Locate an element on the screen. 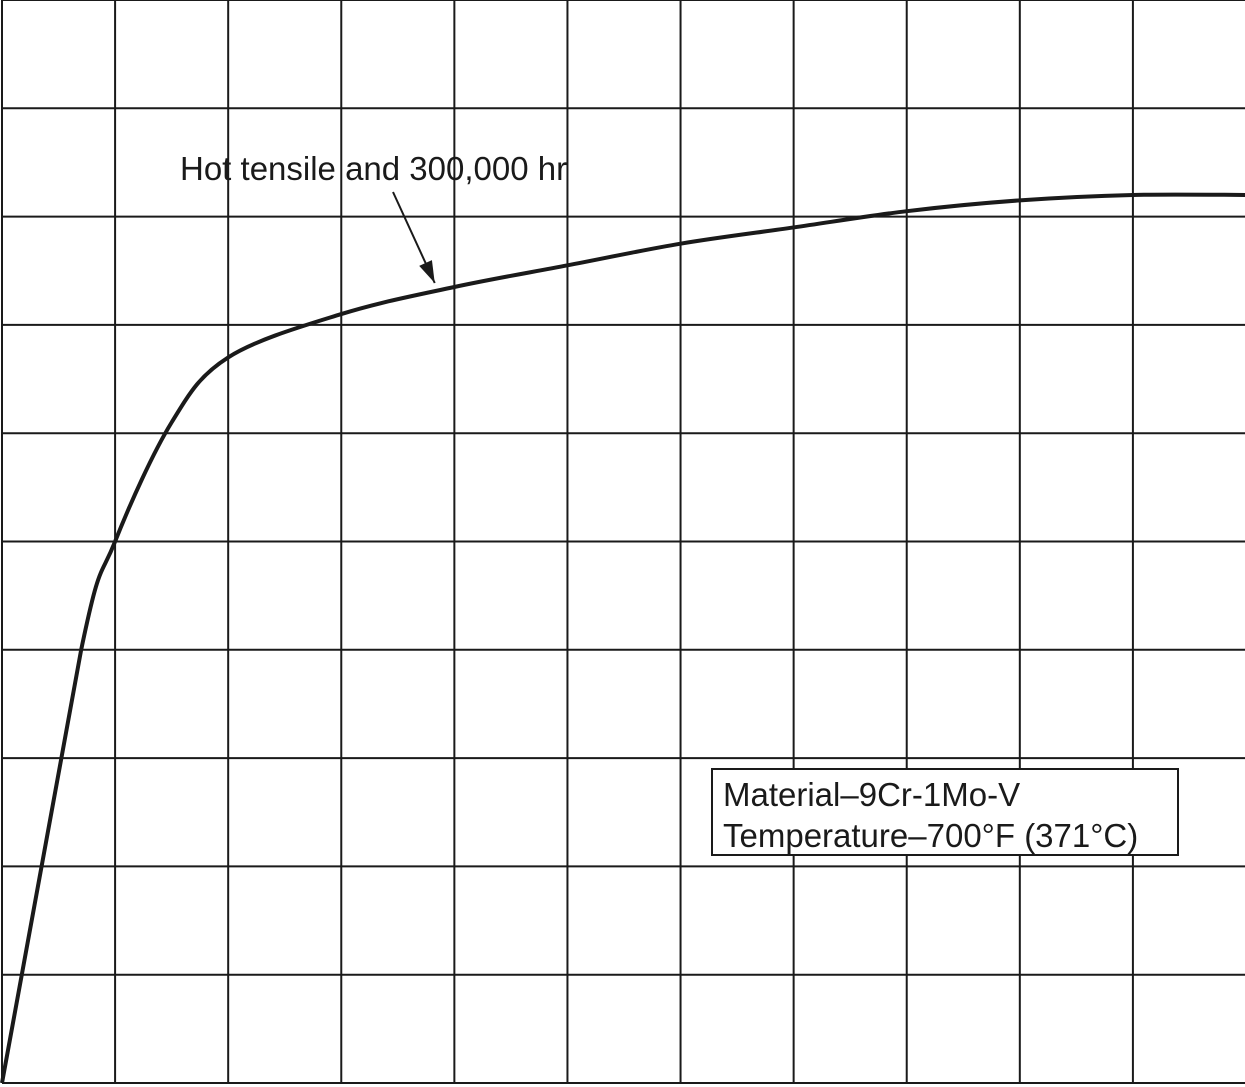 The image size is (1245, 1087). material-label: Material–9Cr-1Mo-V is located at coordinates (872, 794).